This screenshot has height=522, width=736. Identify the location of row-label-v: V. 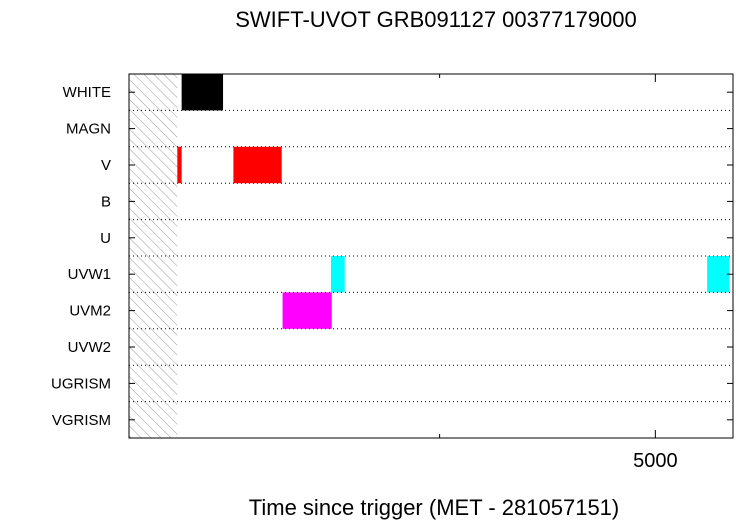
(106, 165).